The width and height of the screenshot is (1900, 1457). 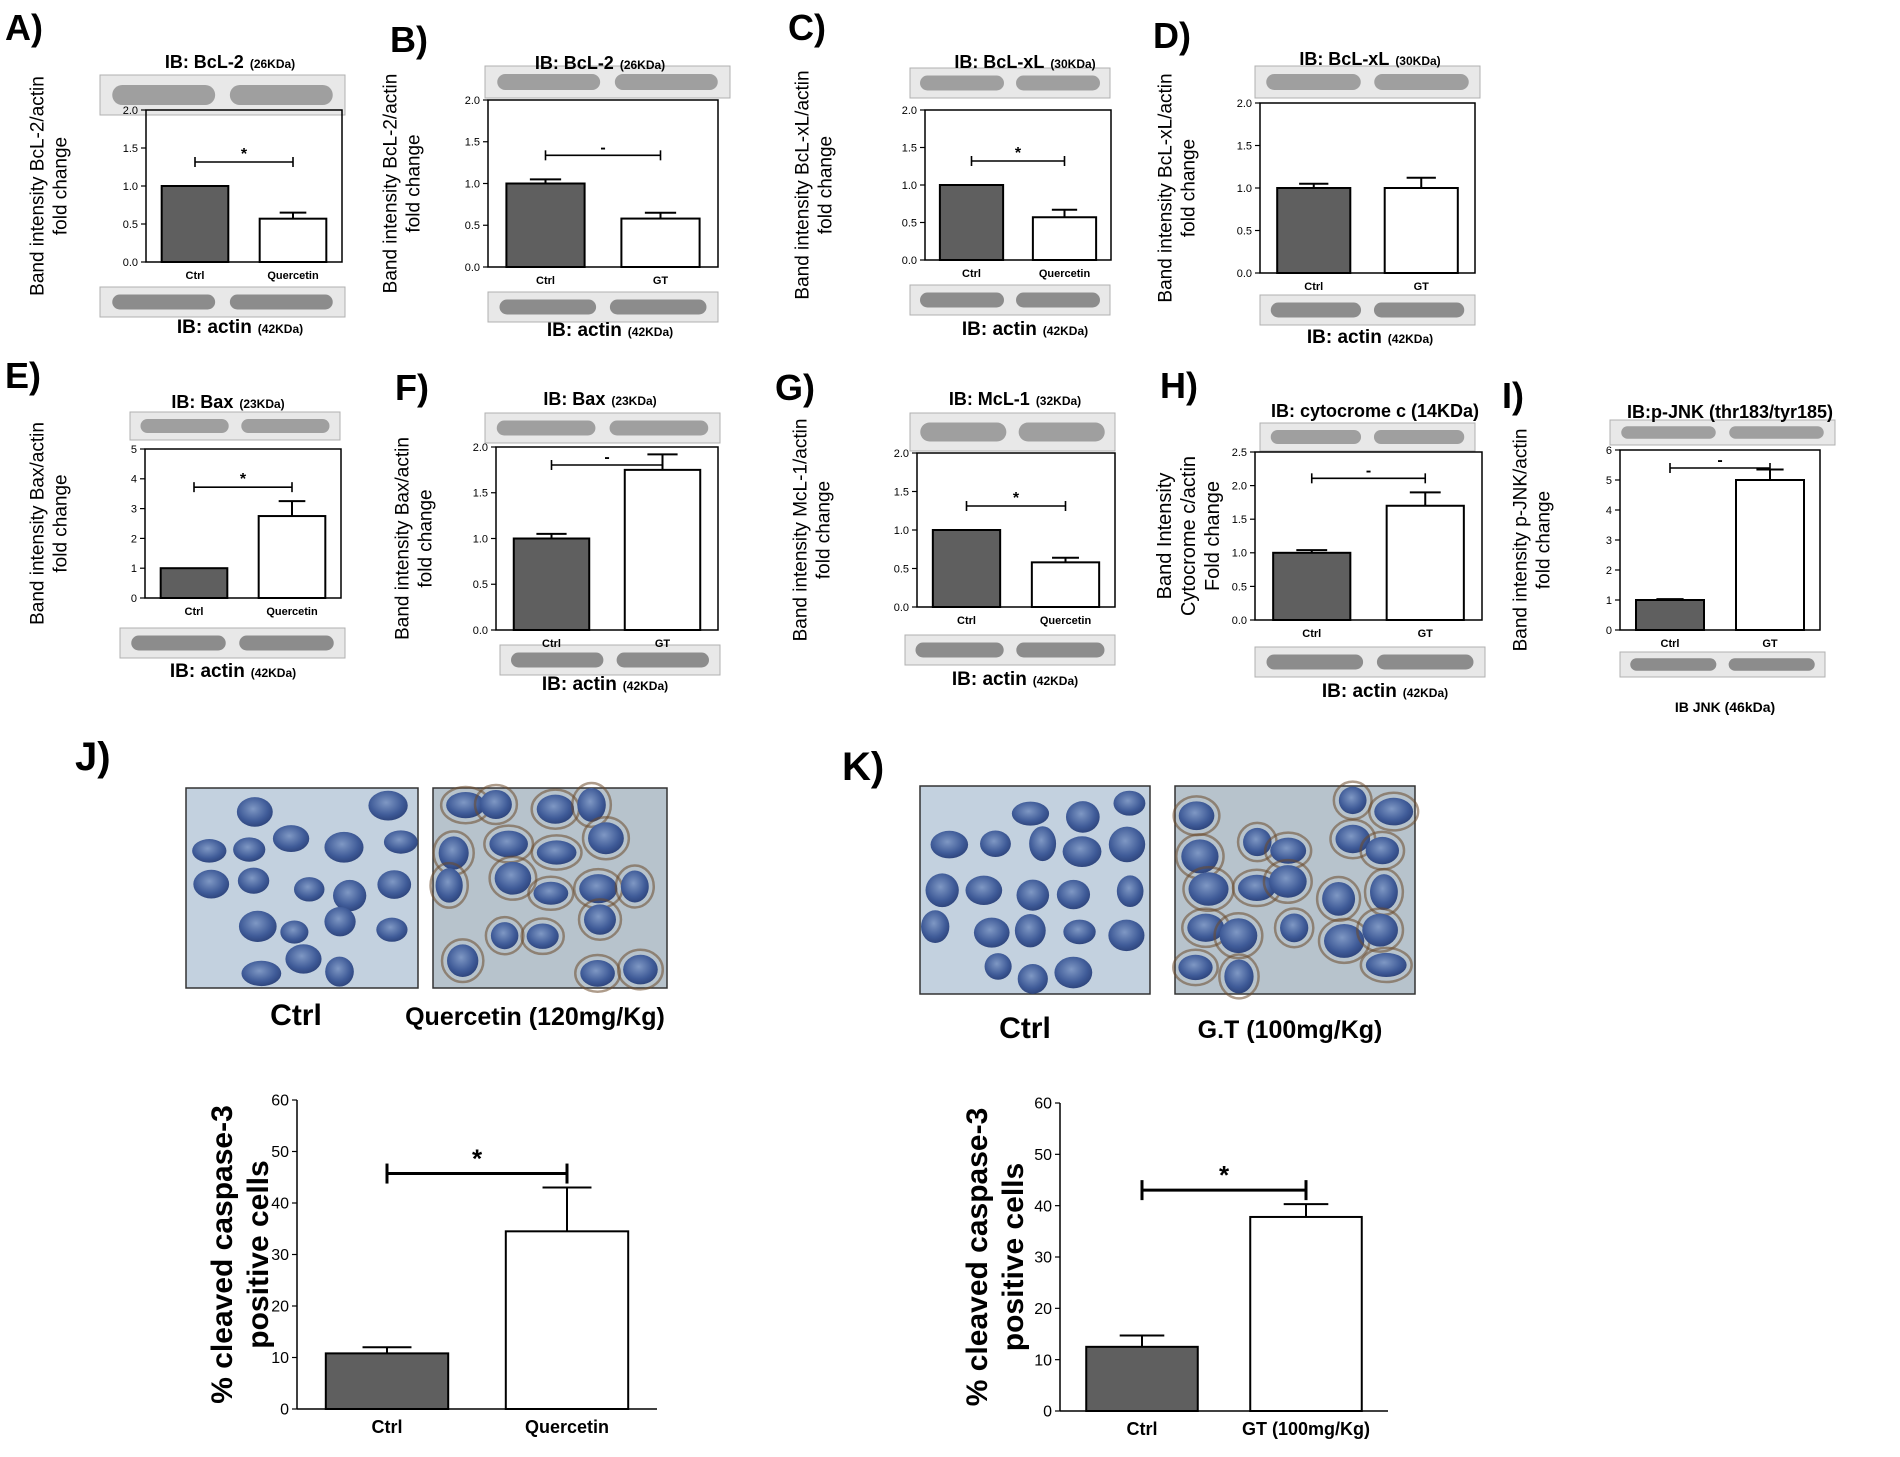 What do you see at coordinates (1025, 329) in the screenshot?
I see `blot-bottom-label: IB: actin (42KDa)` at bounding box center [1025, 329].